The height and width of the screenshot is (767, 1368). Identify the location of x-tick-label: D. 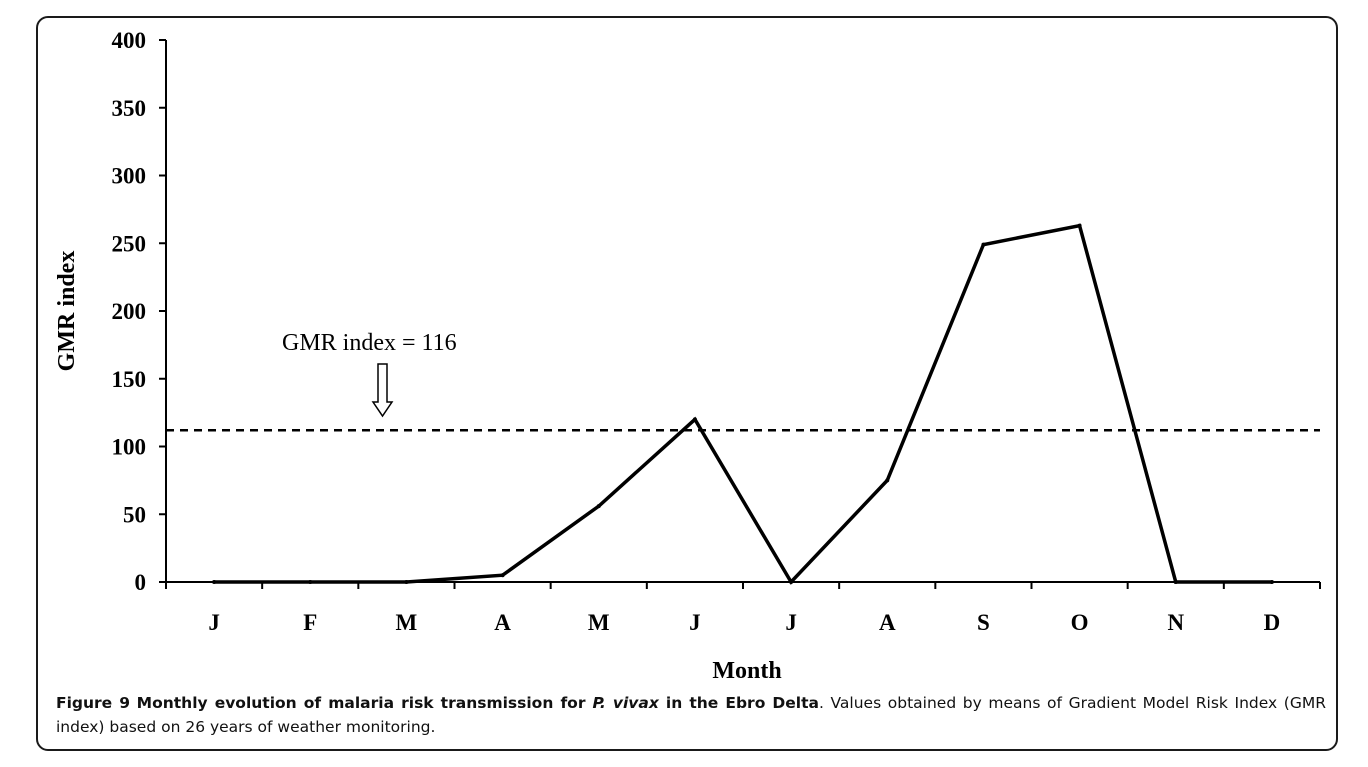
(1272, 622).